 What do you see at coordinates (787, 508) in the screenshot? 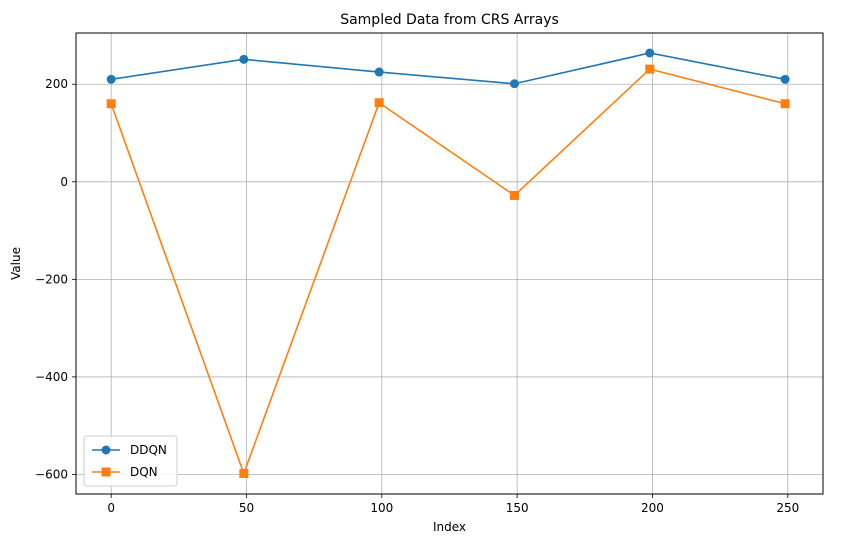
I see `x-tick-label: 250` at bounding box center [787, 508].